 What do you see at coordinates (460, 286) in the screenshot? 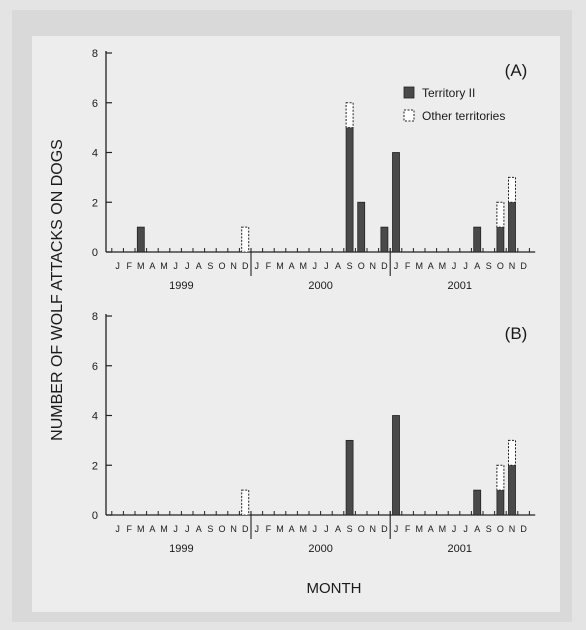
I see `year-label: 2001` at bounding box center [460, 286].